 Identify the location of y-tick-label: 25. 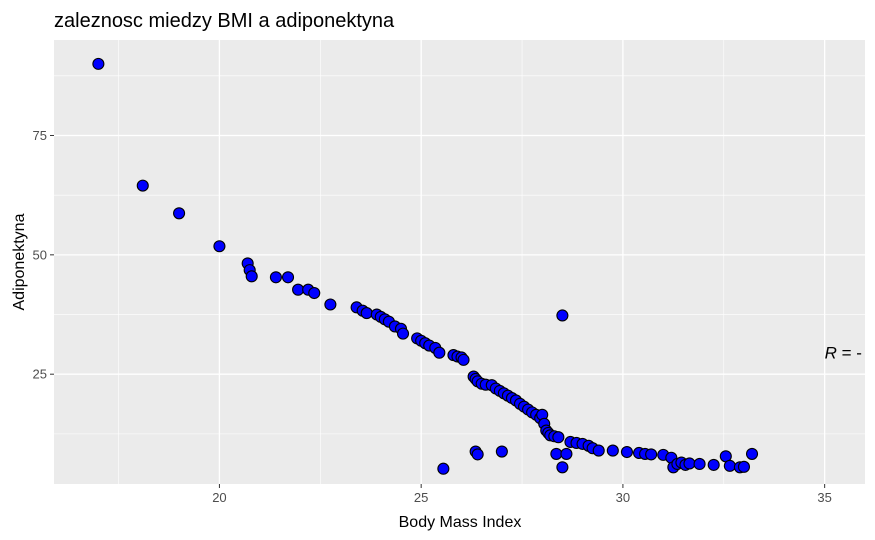
(40, 374).